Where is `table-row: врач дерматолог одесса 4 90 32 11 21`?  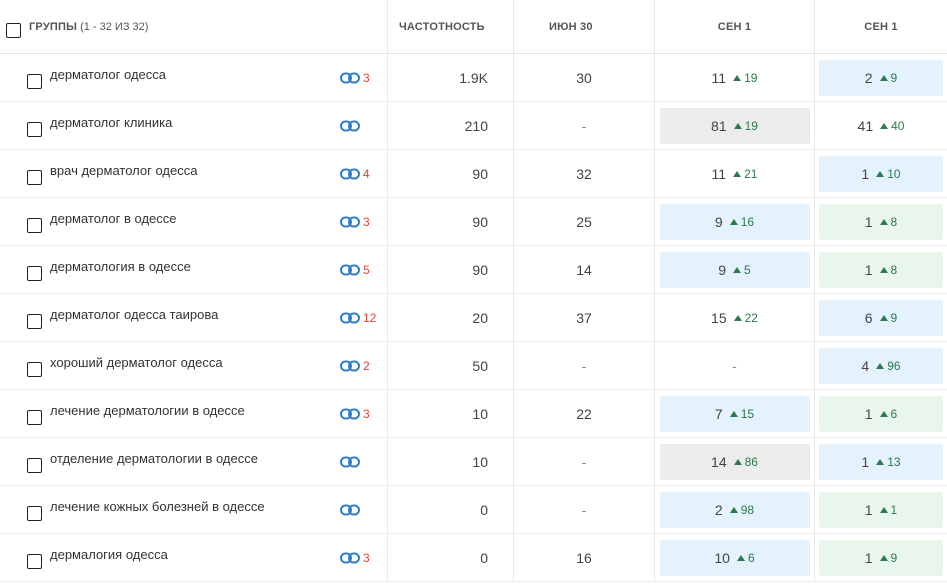 table-row: врач дерматолог одесса 4 90 32 11 21 is located at coordinates (473, 174).